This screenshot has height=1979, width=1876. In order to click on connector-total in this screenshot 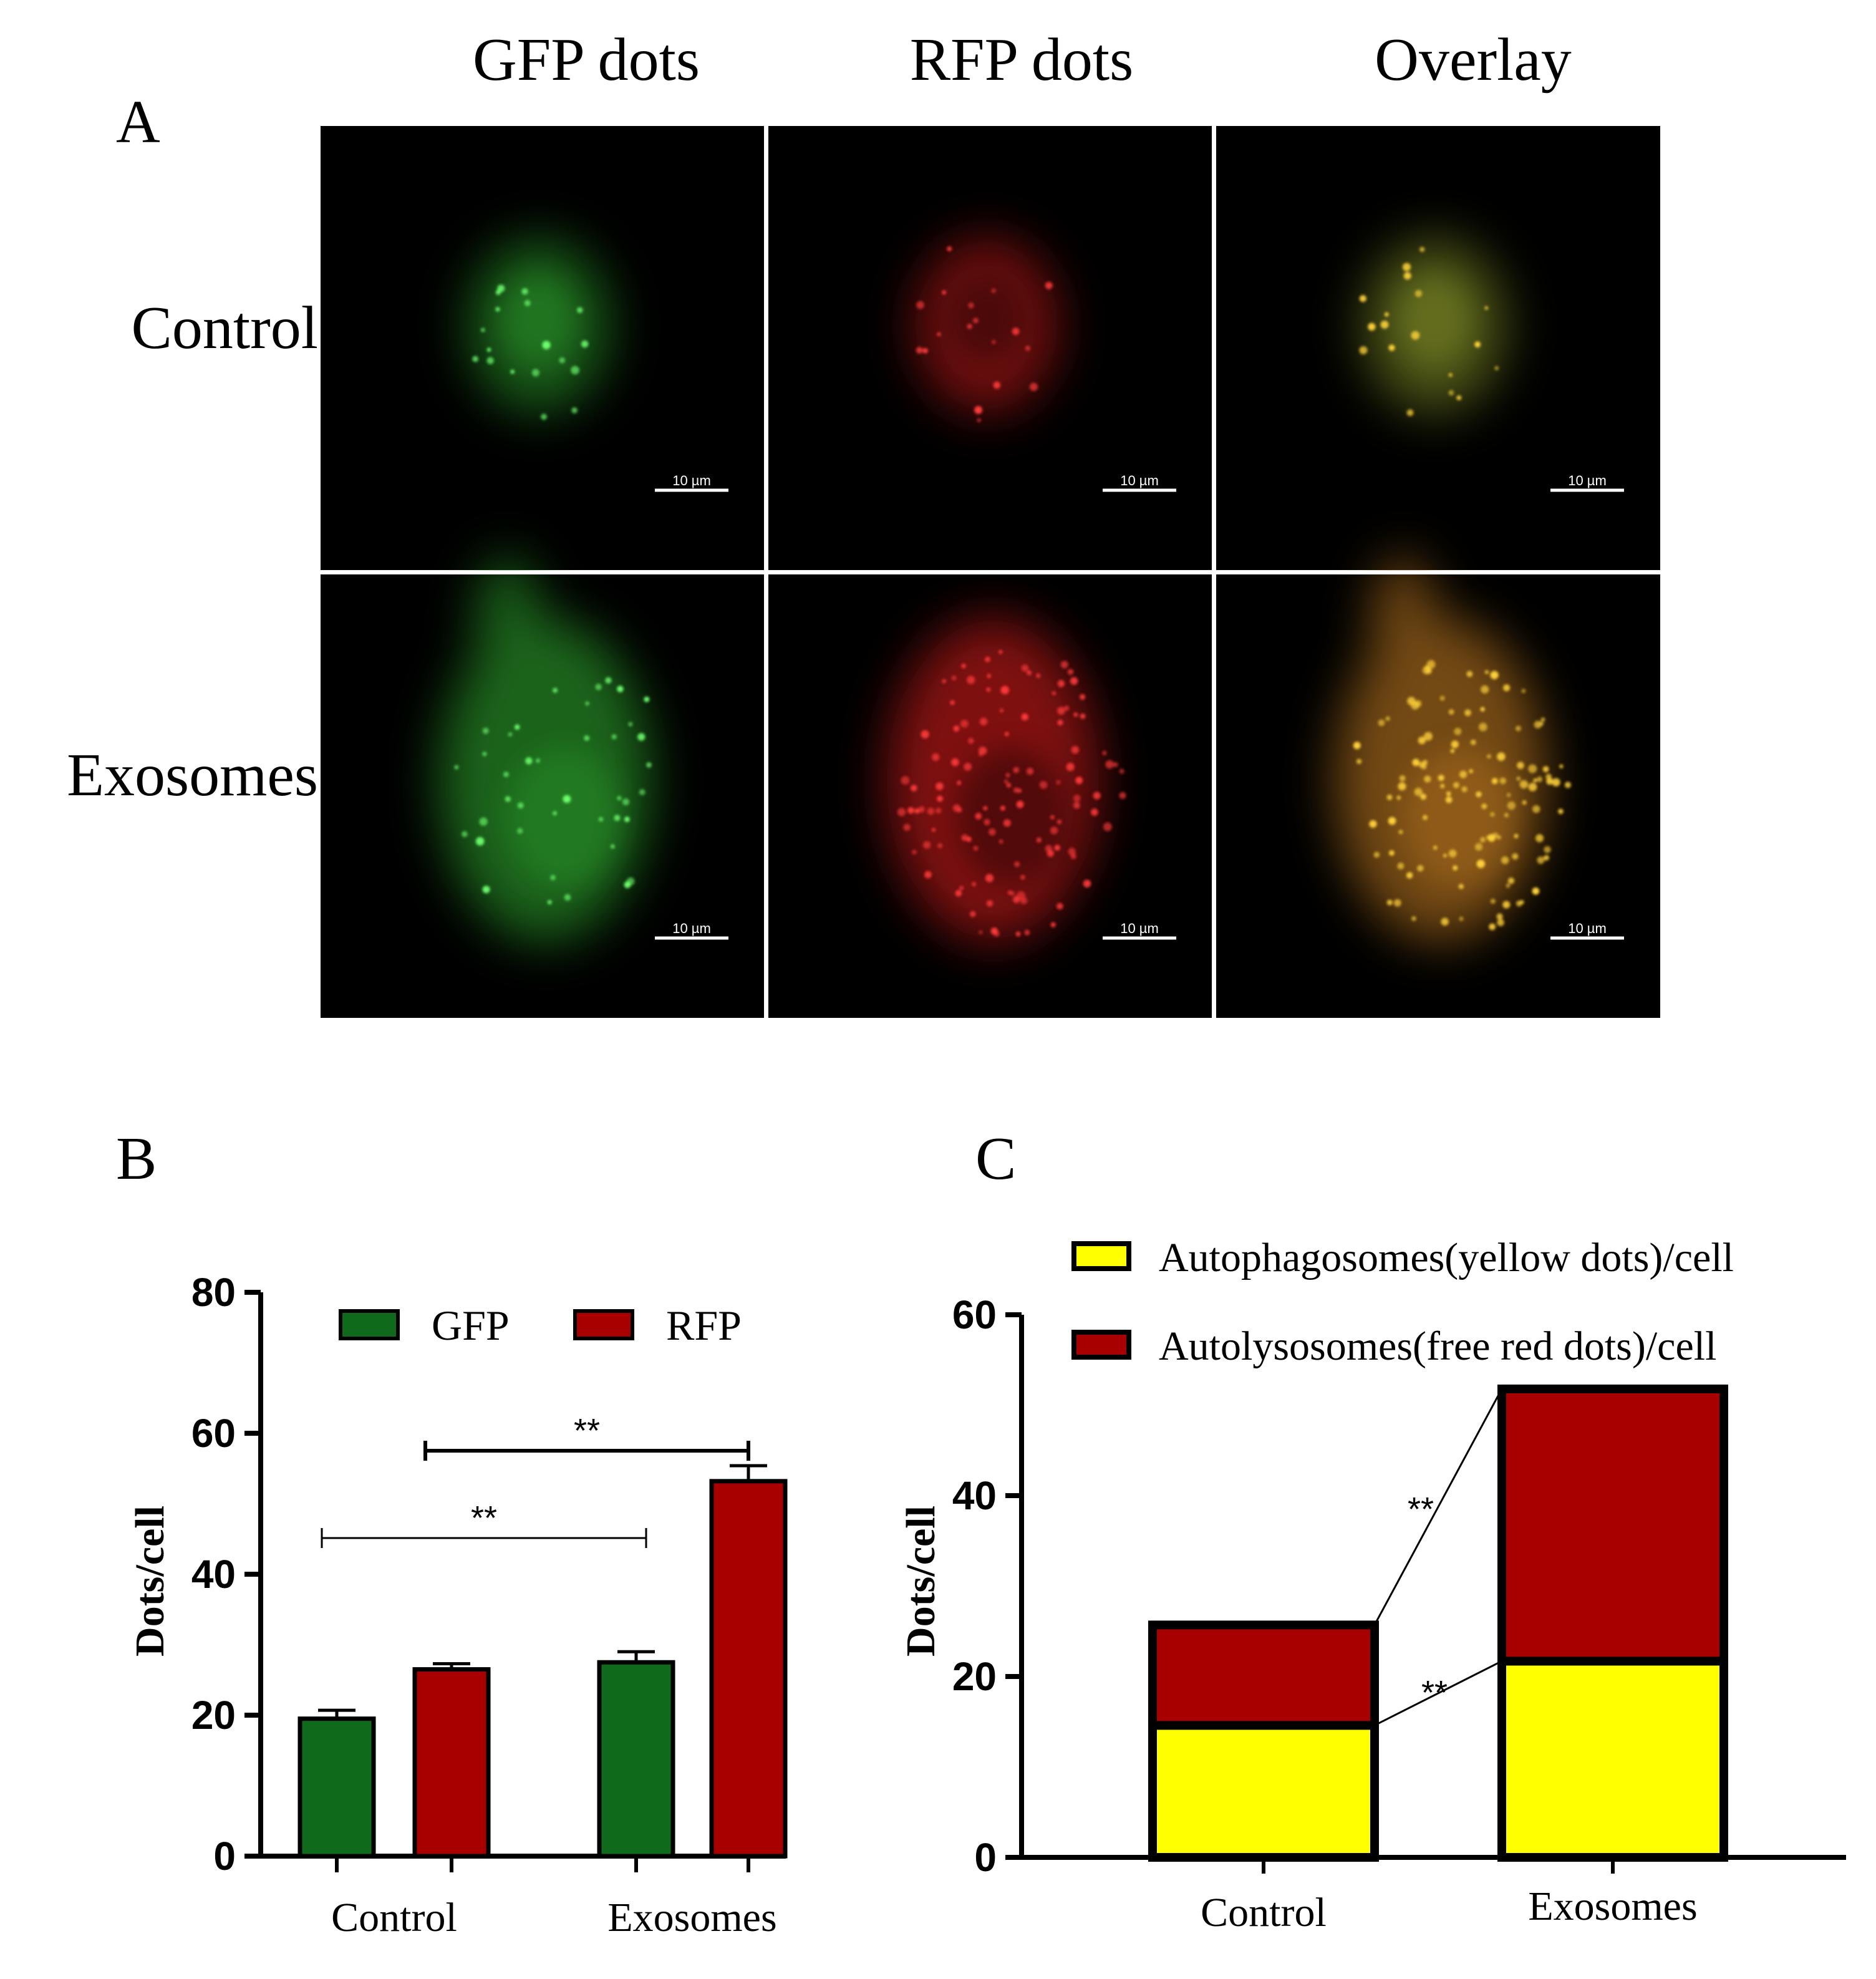, I will do `click(1438, 1507)`.